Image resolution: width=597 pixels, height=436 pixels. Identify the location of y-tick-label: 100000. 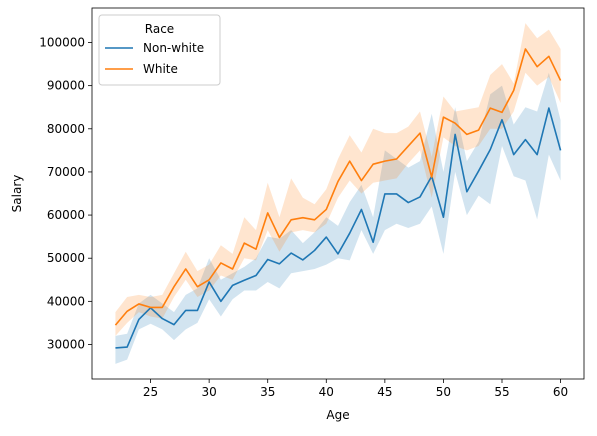
(62, 43).